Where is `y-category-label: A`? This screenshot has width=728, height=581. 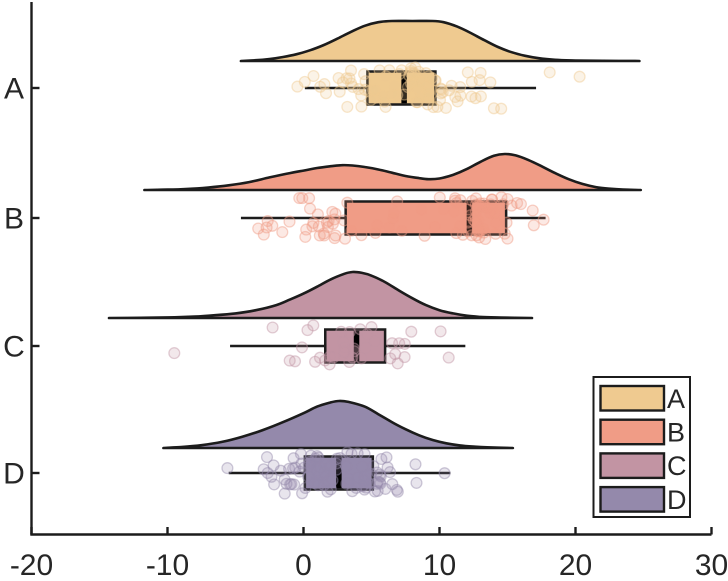
y-category-label: A is located at coordinates (14, 89).